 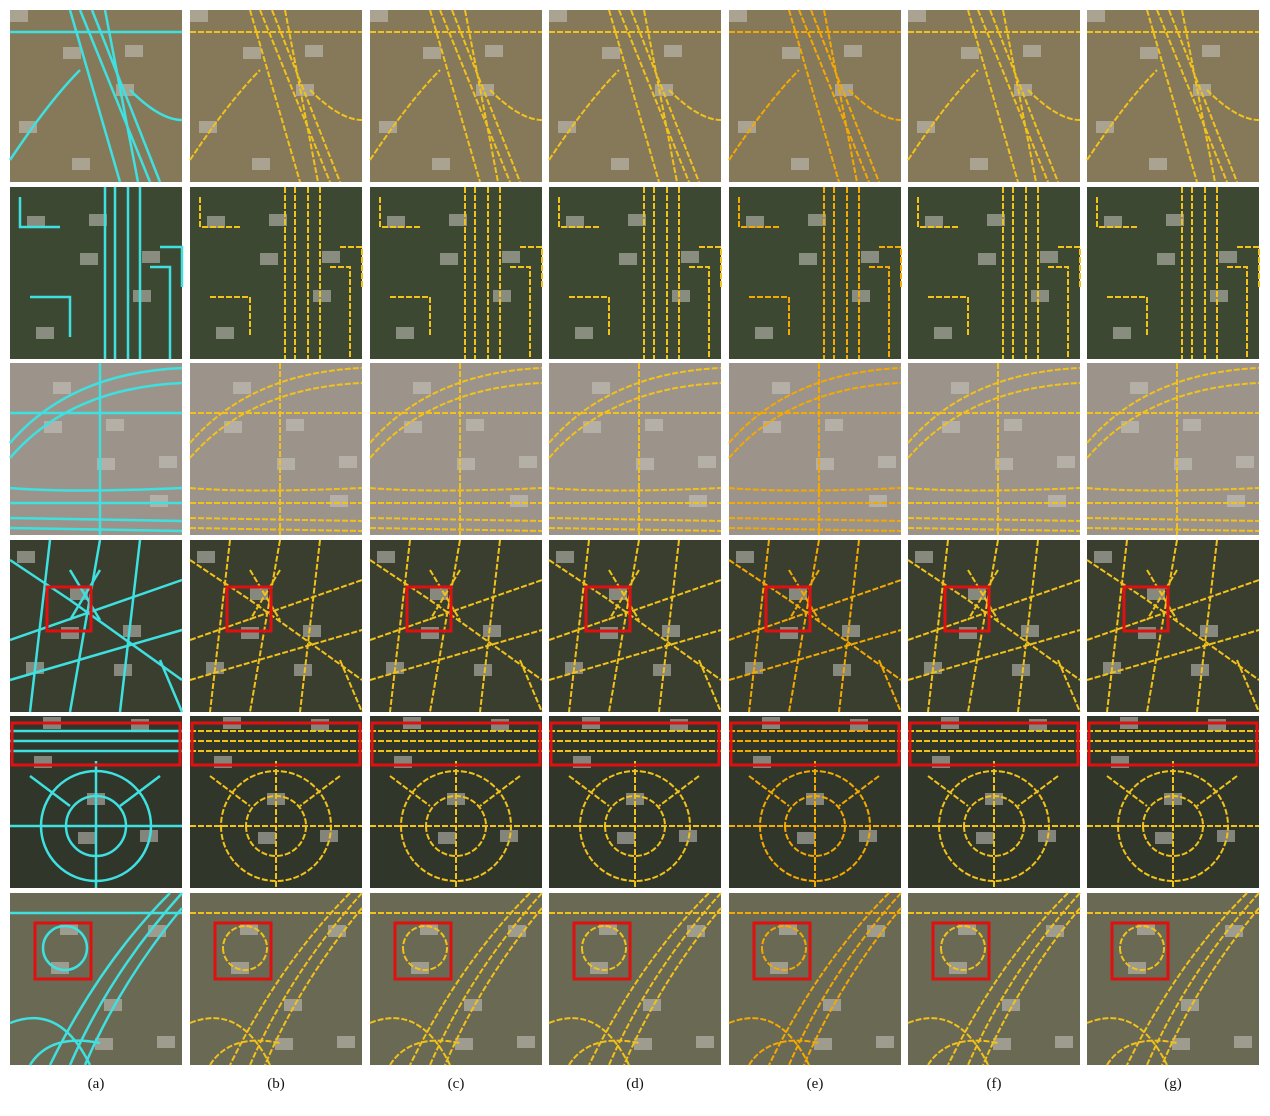 What do you see at coordinates (276, 1084) in the screenshot?
I see `column-label: (b)` at bounding box center [276, 1084].